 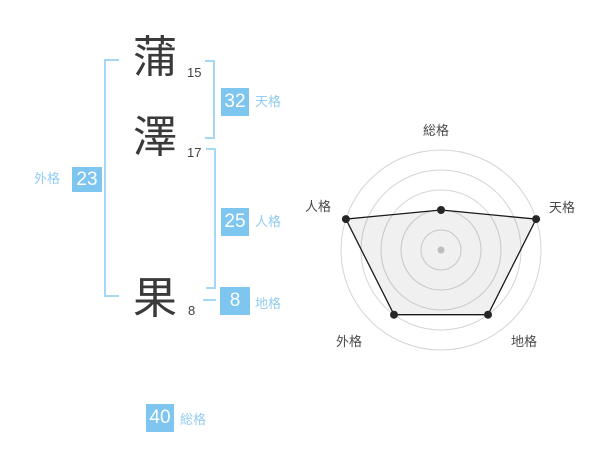 What do you see at coordinates (194, 72) in the screenshot?
I see `name-char-1-strokes: 15` at bounding box center [194, 72].